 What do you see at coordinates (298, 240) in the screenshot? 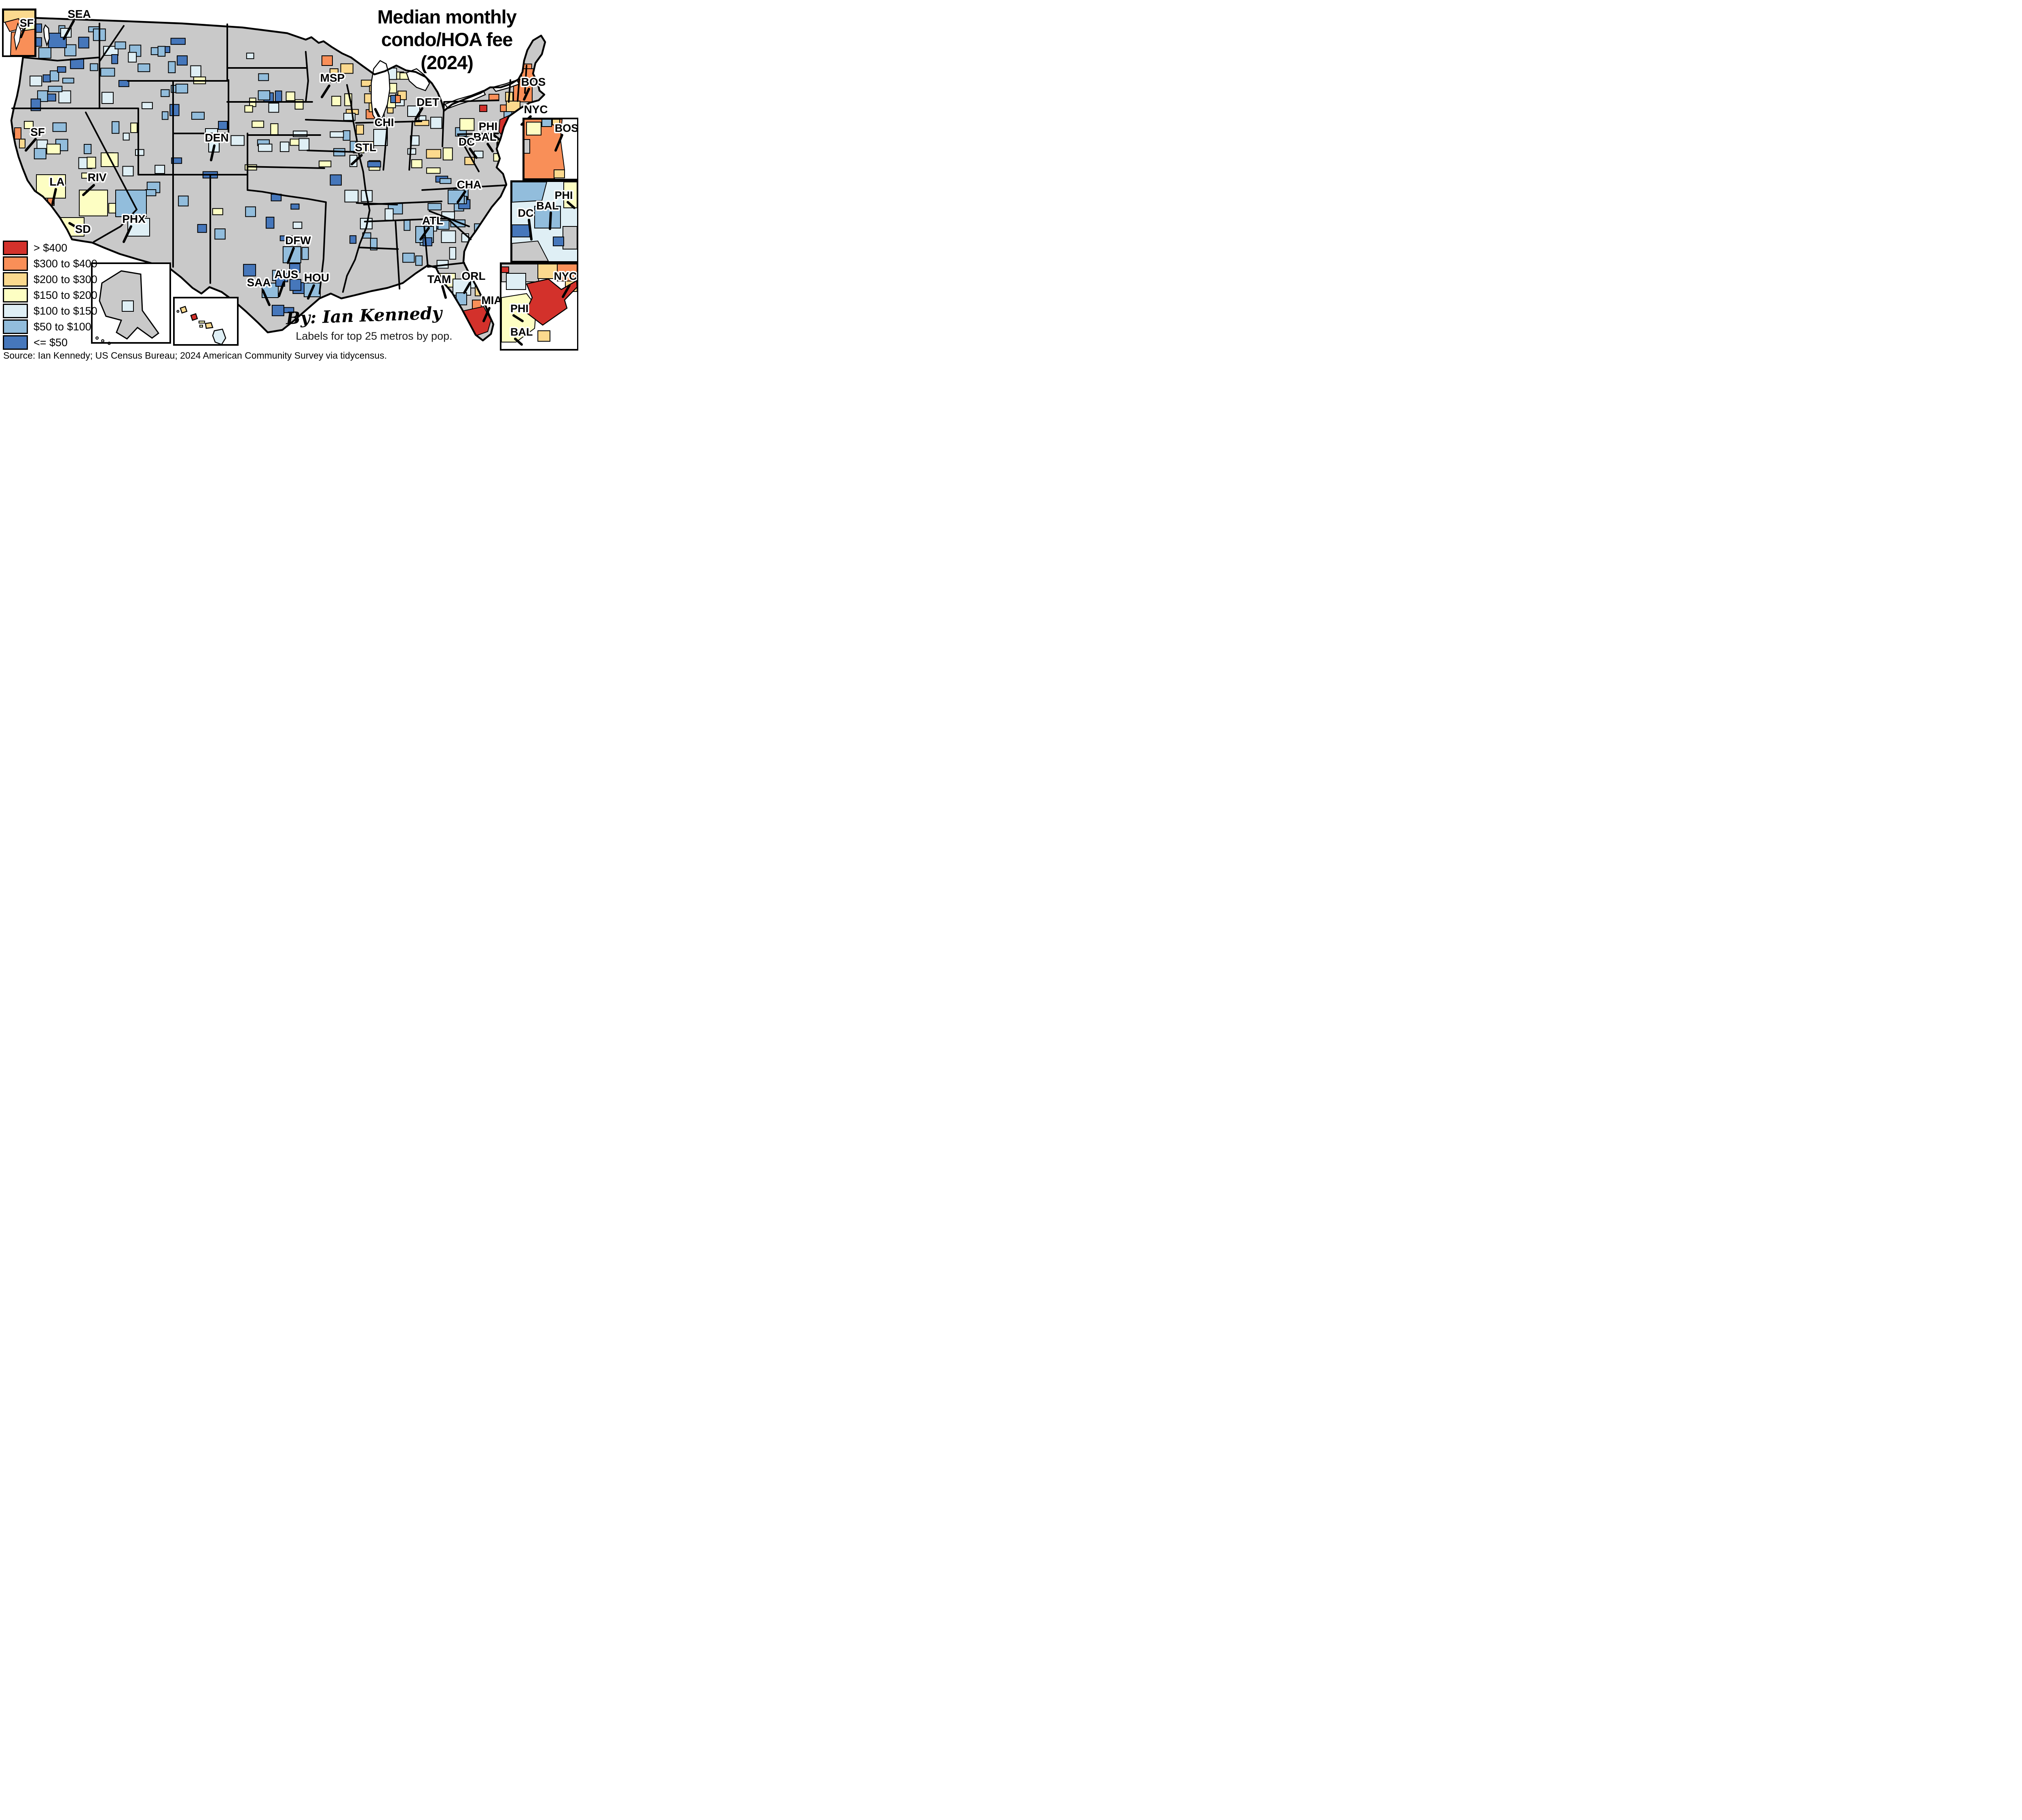
I see `metro-label-dfw: DFW` at bounding box center [298, 240].